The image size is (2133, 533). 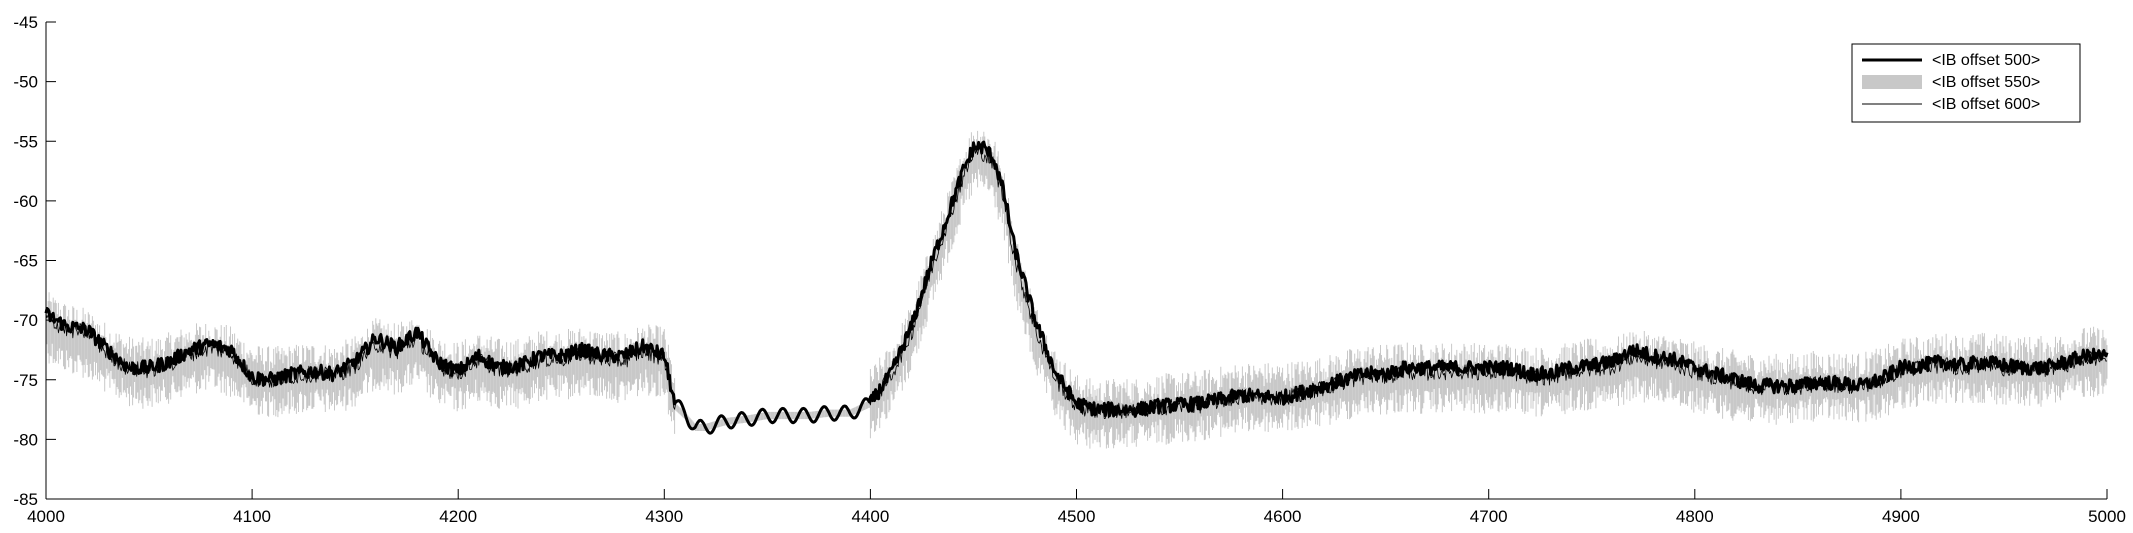 What do you see at coordinates (25, 22) in the screenshot?
I see `y-tick-label: -45` at bounding box center [25, 22].